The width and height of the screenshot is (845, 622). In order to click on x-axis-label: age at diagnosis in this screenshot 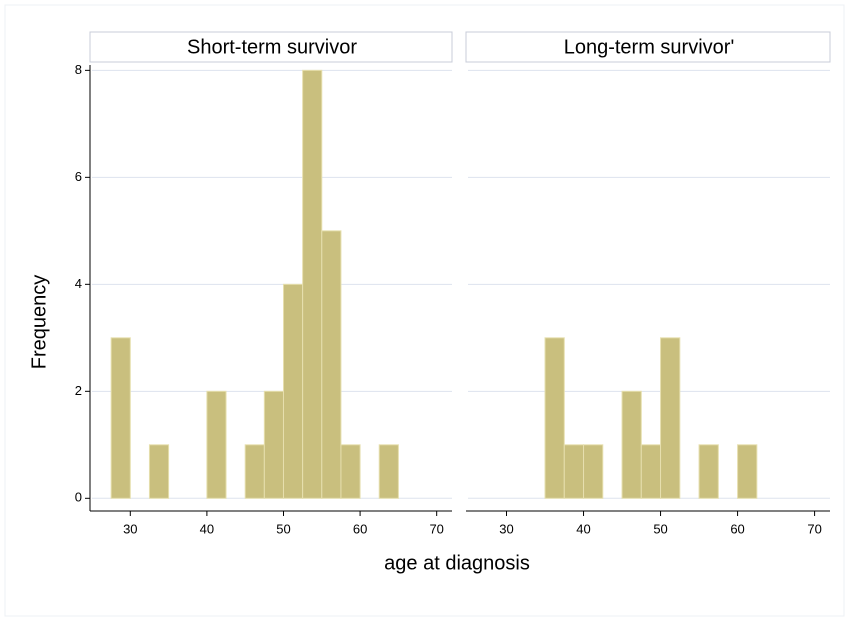, I will do `click(457, 563)`.